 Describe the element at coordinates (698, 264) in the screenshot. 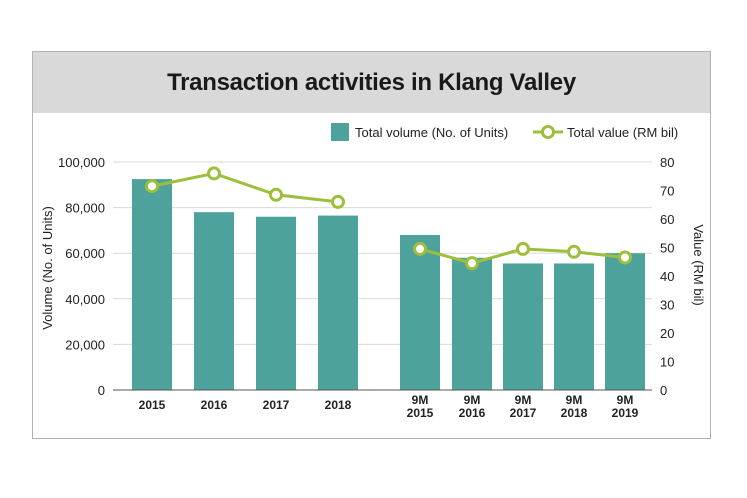

I see `y-axis-title-right: Value (RM bil)` at that location.